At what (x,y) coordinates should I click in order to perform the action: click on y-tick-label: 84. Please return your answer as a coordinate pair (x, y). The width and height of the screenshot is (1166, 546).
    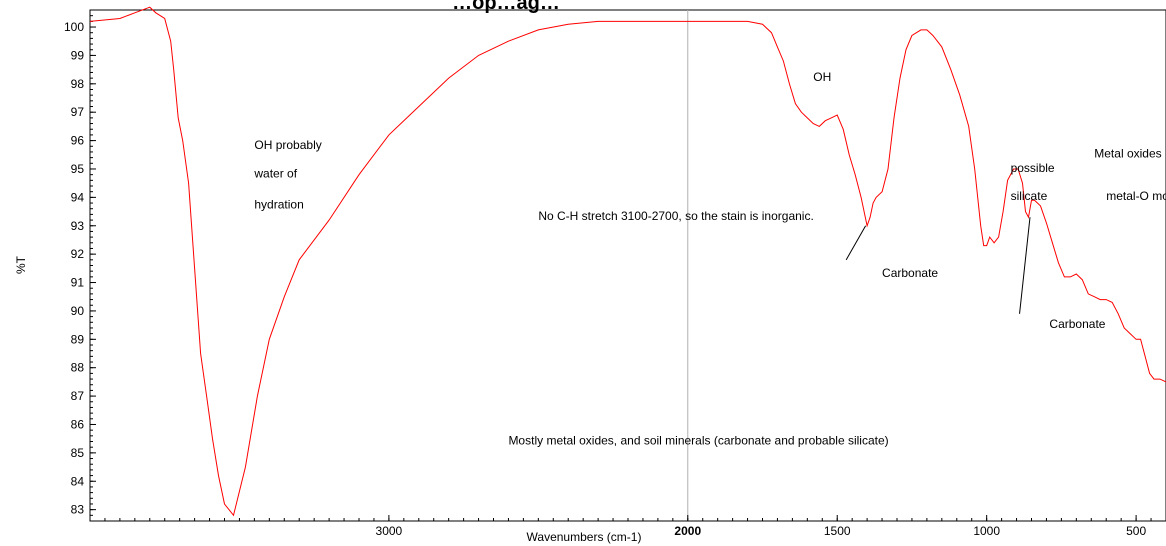
    Looking at the image, I should click on (78, 481).